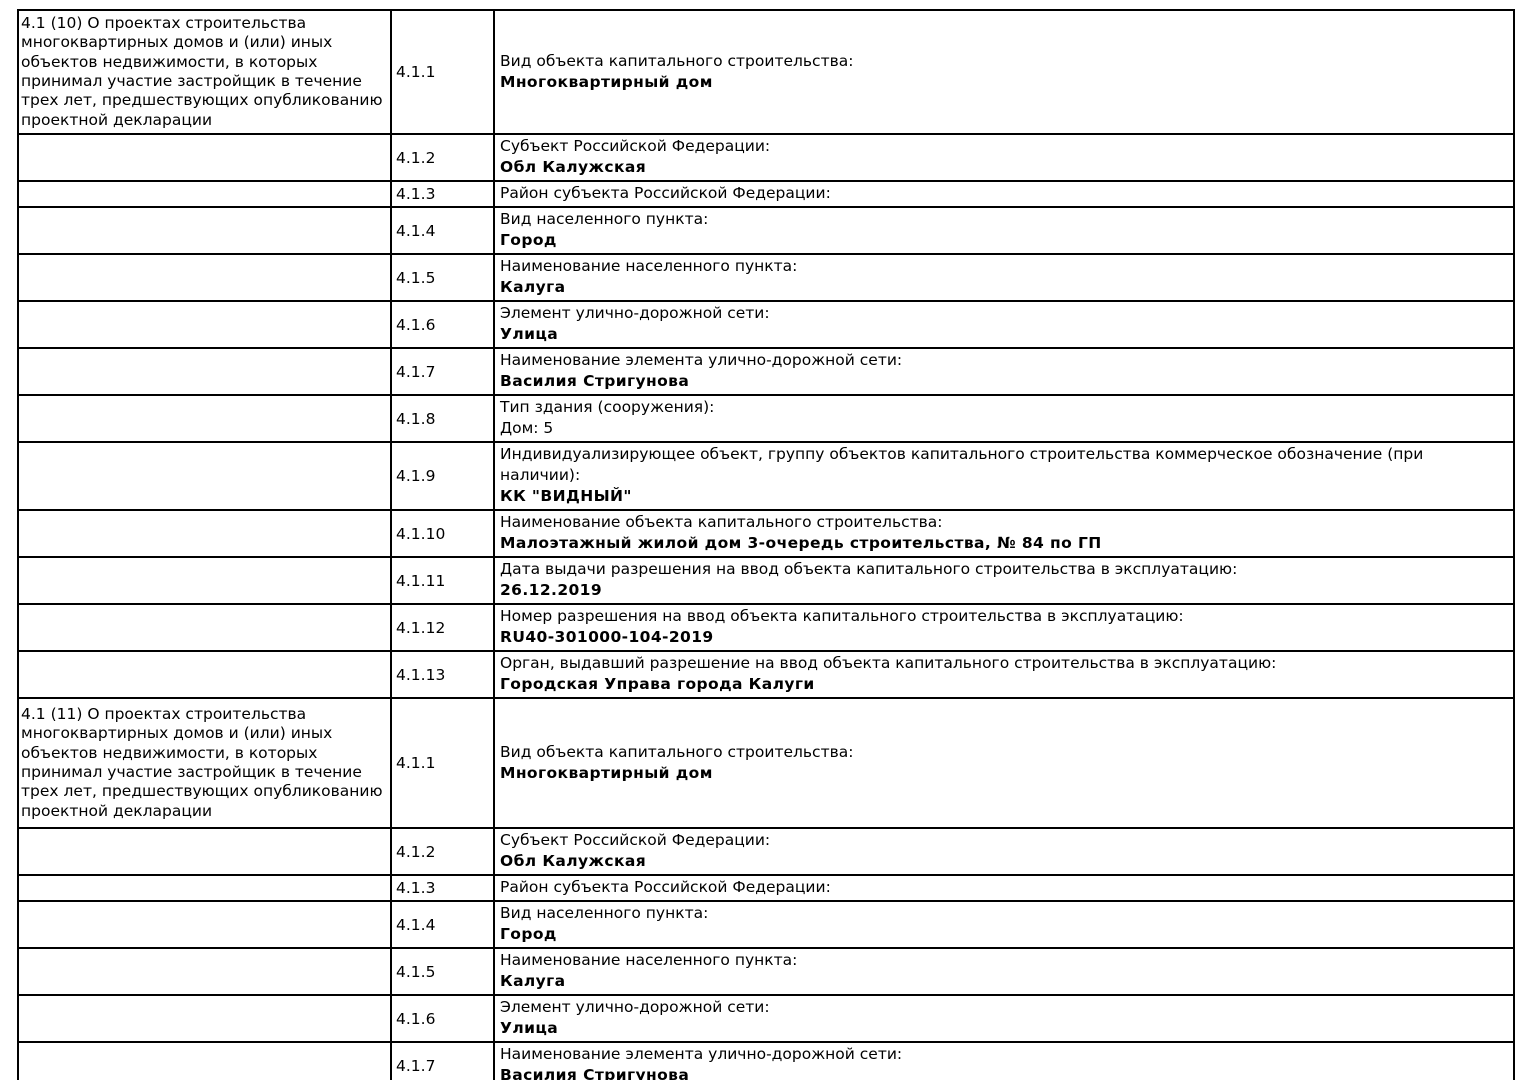 The width and height of the screenshot is (1529, 1080). I want to click on field-cell: Тип здания (сооружения): Дом: 5, so click(1004, 418).